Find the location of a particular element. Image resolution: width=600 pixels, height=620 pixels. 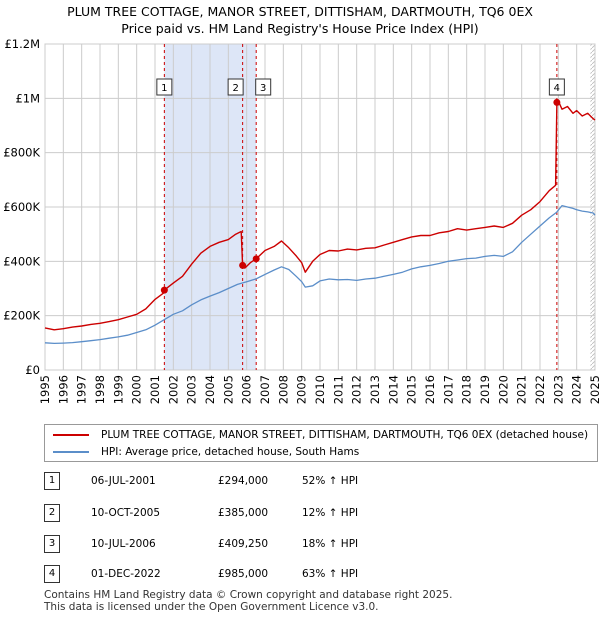

x-tick-label: 2011 is located at coordinates (338, 389).